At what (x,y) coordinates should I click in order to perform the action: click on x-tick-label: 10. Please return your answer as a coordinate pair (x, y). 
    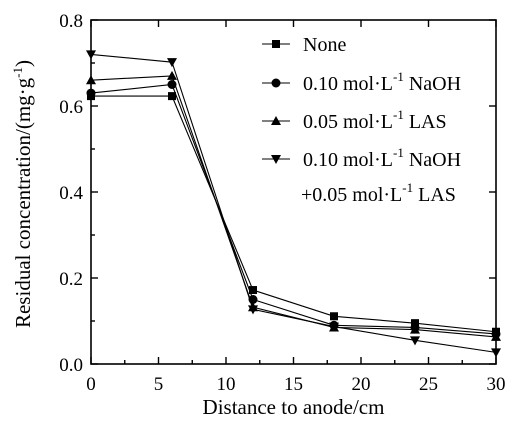
    Looking at the image, I should click on (226, 384).